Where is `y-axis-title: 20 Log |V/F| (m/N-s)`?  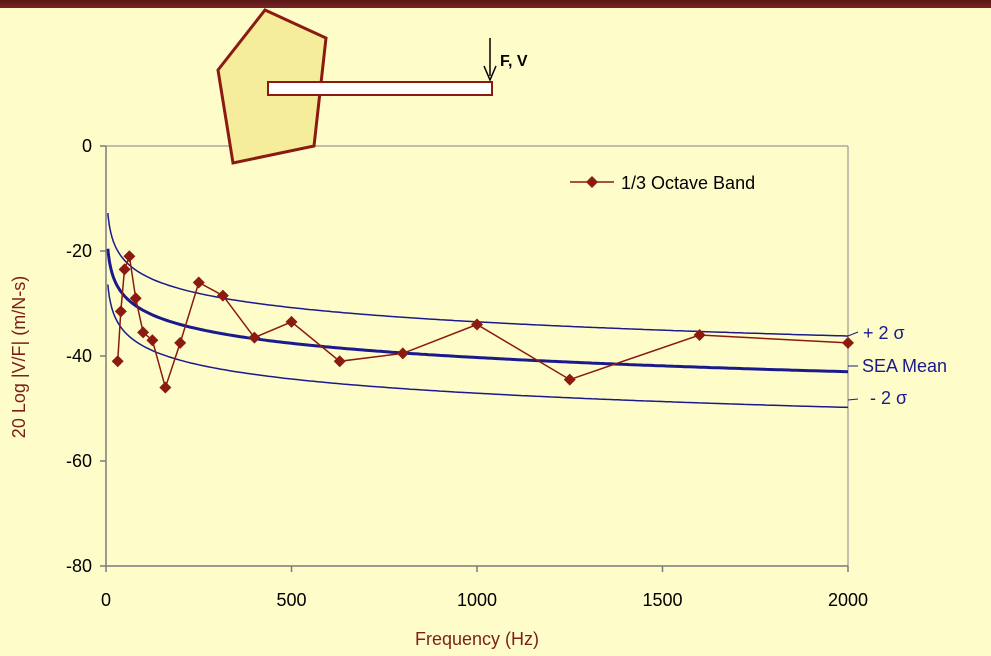
y-axis-title: 20 Log |V/F| (m/N-s) is located at coordinates (19, 357).